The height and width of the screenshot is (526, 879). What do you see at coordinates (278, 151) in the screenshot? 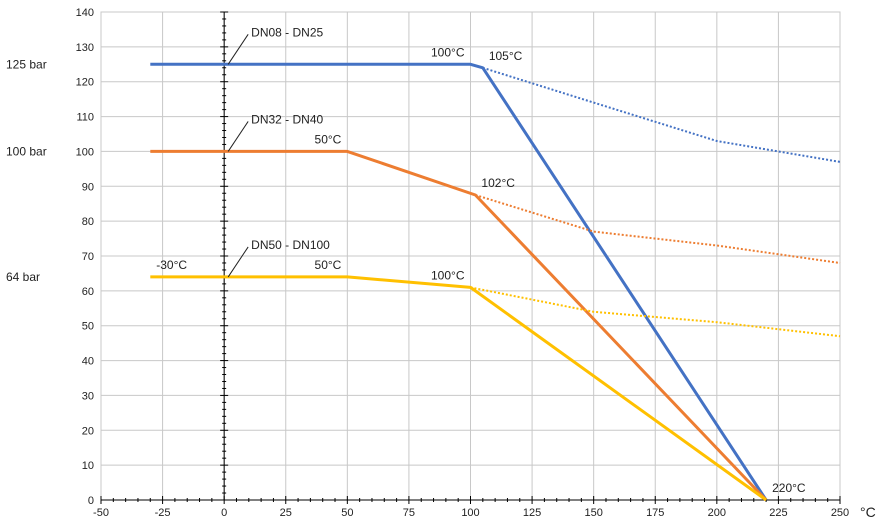
I see `series-labels: DN08 - DN25 DN32 - DN40 DN50 - DN100` at bounding box center [278, 151].